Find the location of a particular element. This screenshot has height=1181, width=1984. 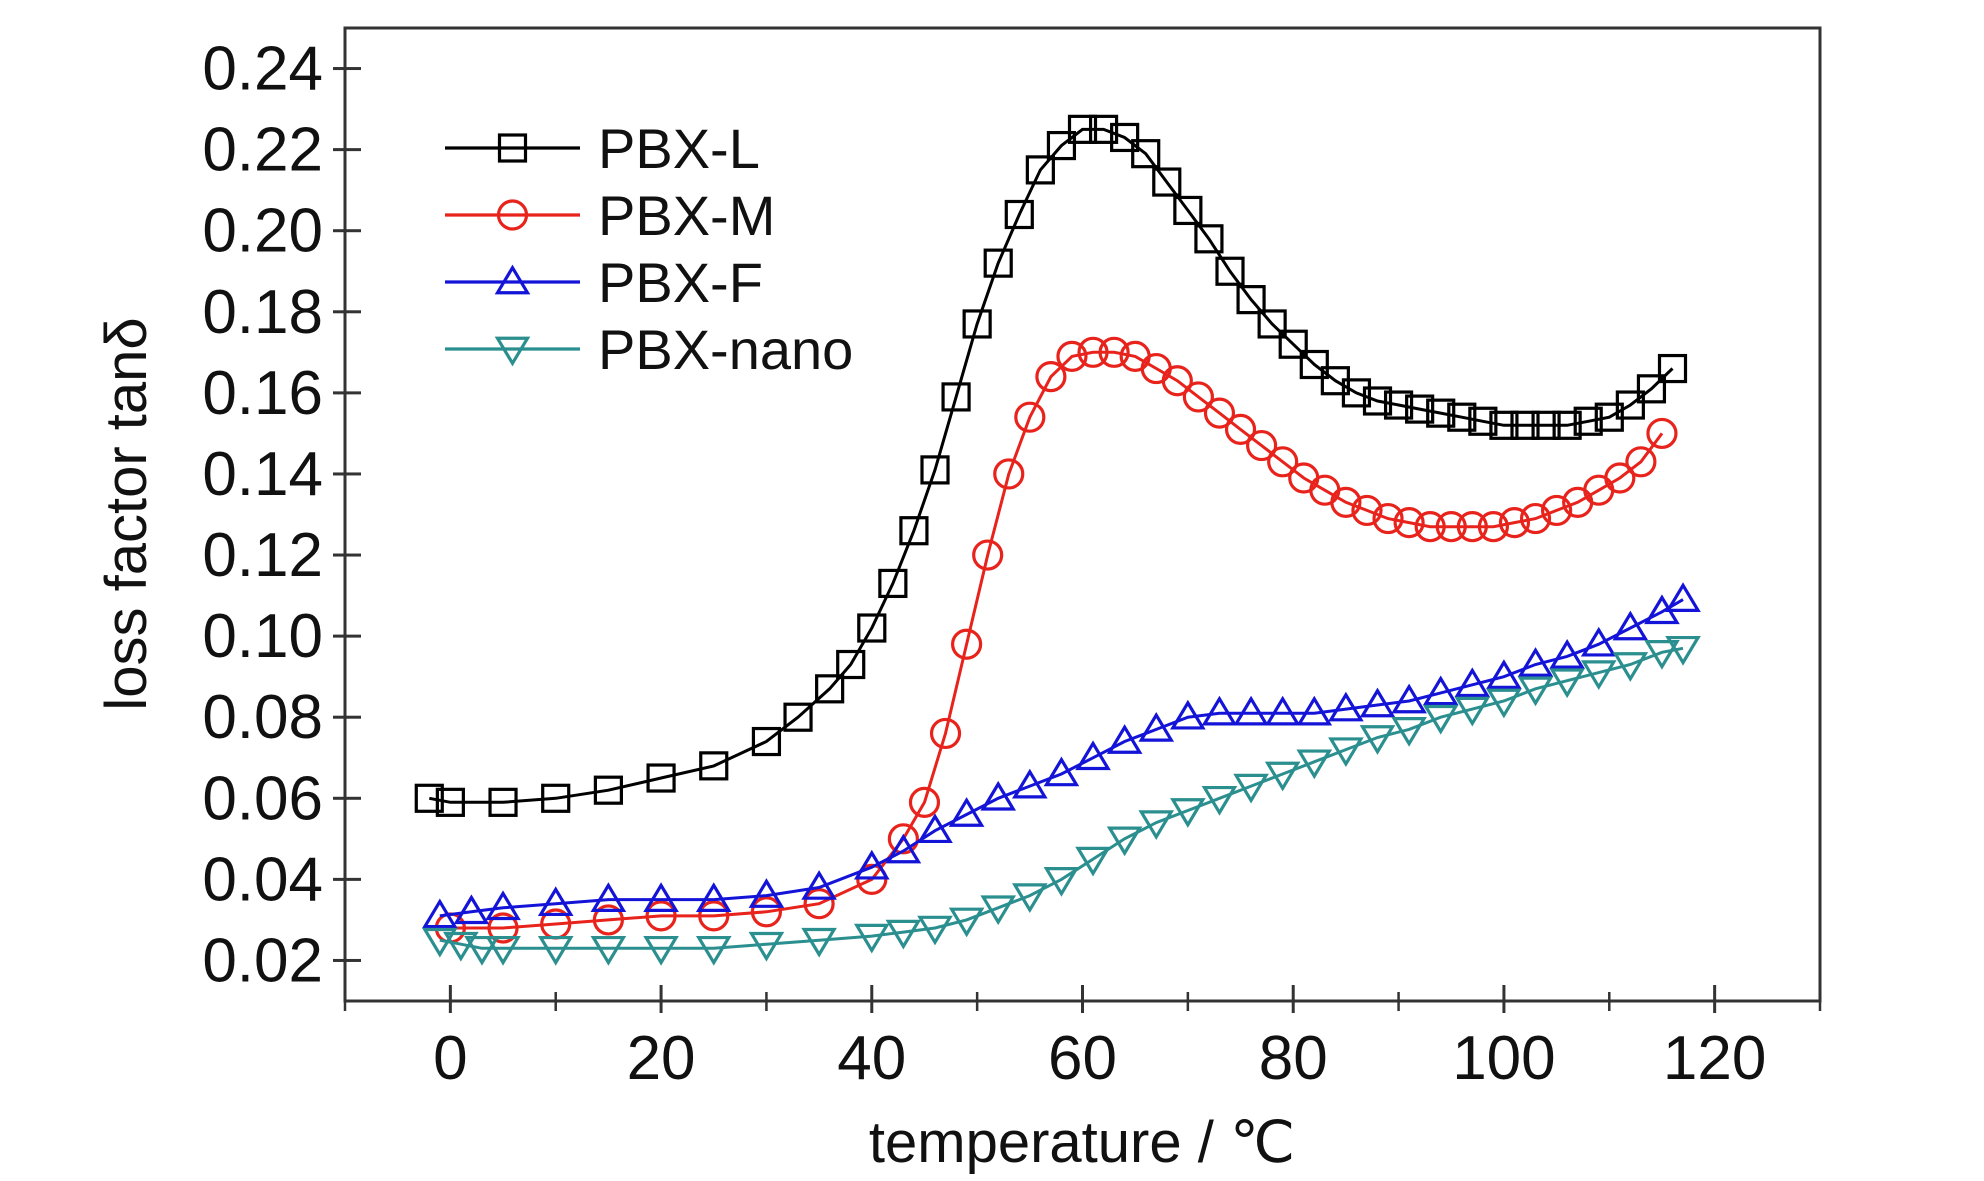

y-tick-label: 0.14 is located at coordinates (262, 474).